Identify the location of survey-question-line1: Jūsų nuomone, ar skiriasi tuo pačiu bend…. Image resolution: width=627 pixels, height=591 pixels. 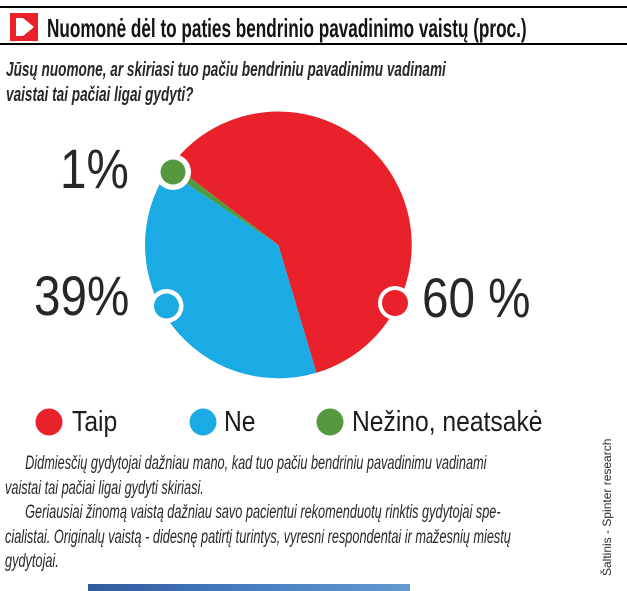
(226, 70).